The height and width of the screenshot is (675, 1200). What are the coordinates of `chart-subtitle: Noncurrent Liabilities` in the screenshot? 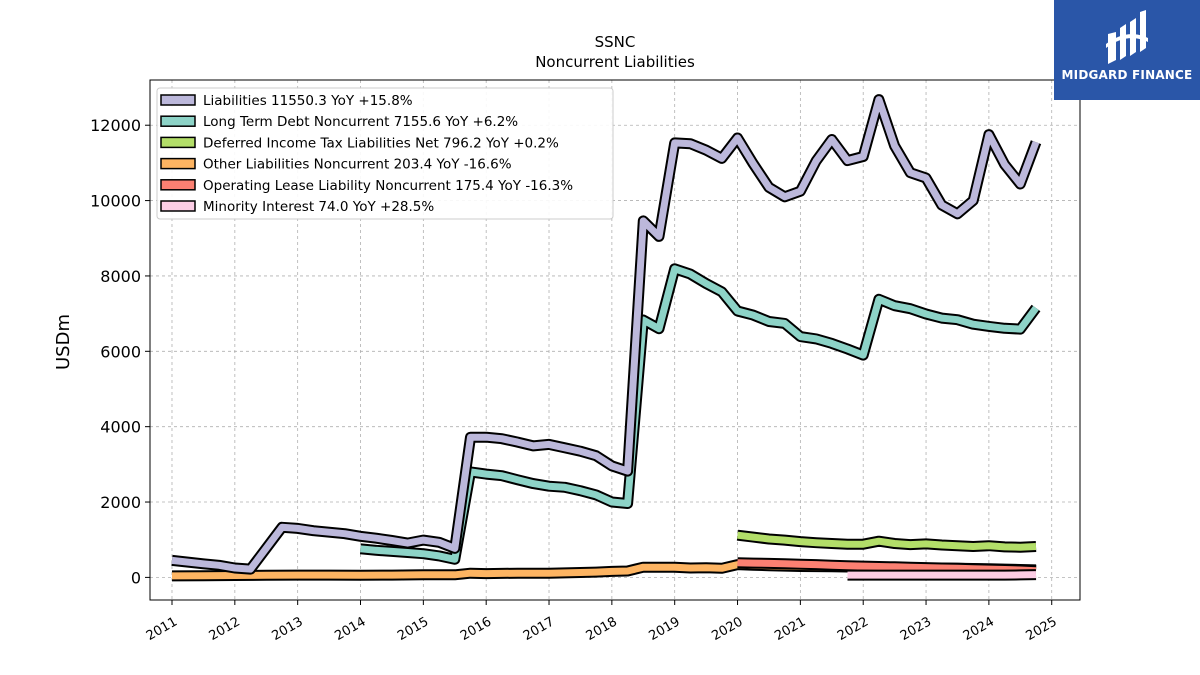 It's located at (615, 62).